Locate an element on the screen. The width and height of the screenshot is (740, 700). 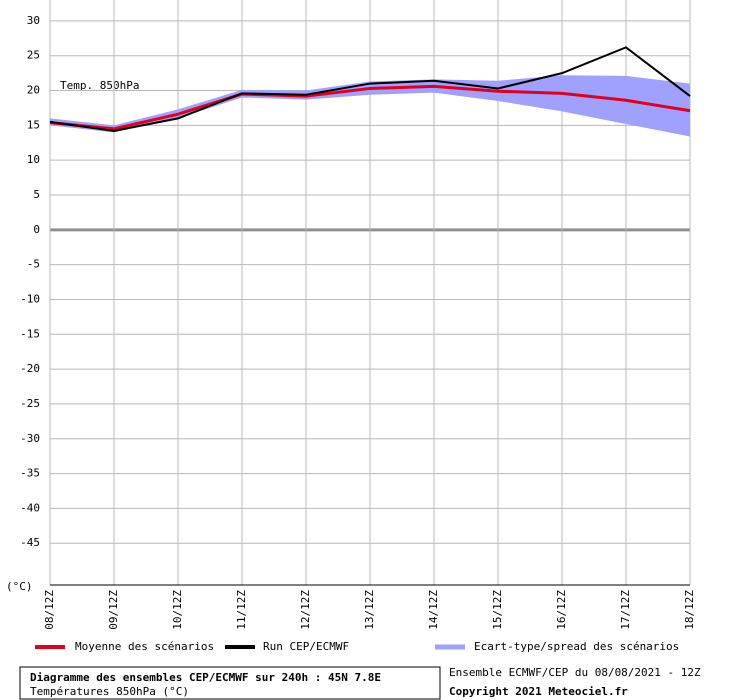
y-tick-label: -25 is located at coordinates (30, 403).